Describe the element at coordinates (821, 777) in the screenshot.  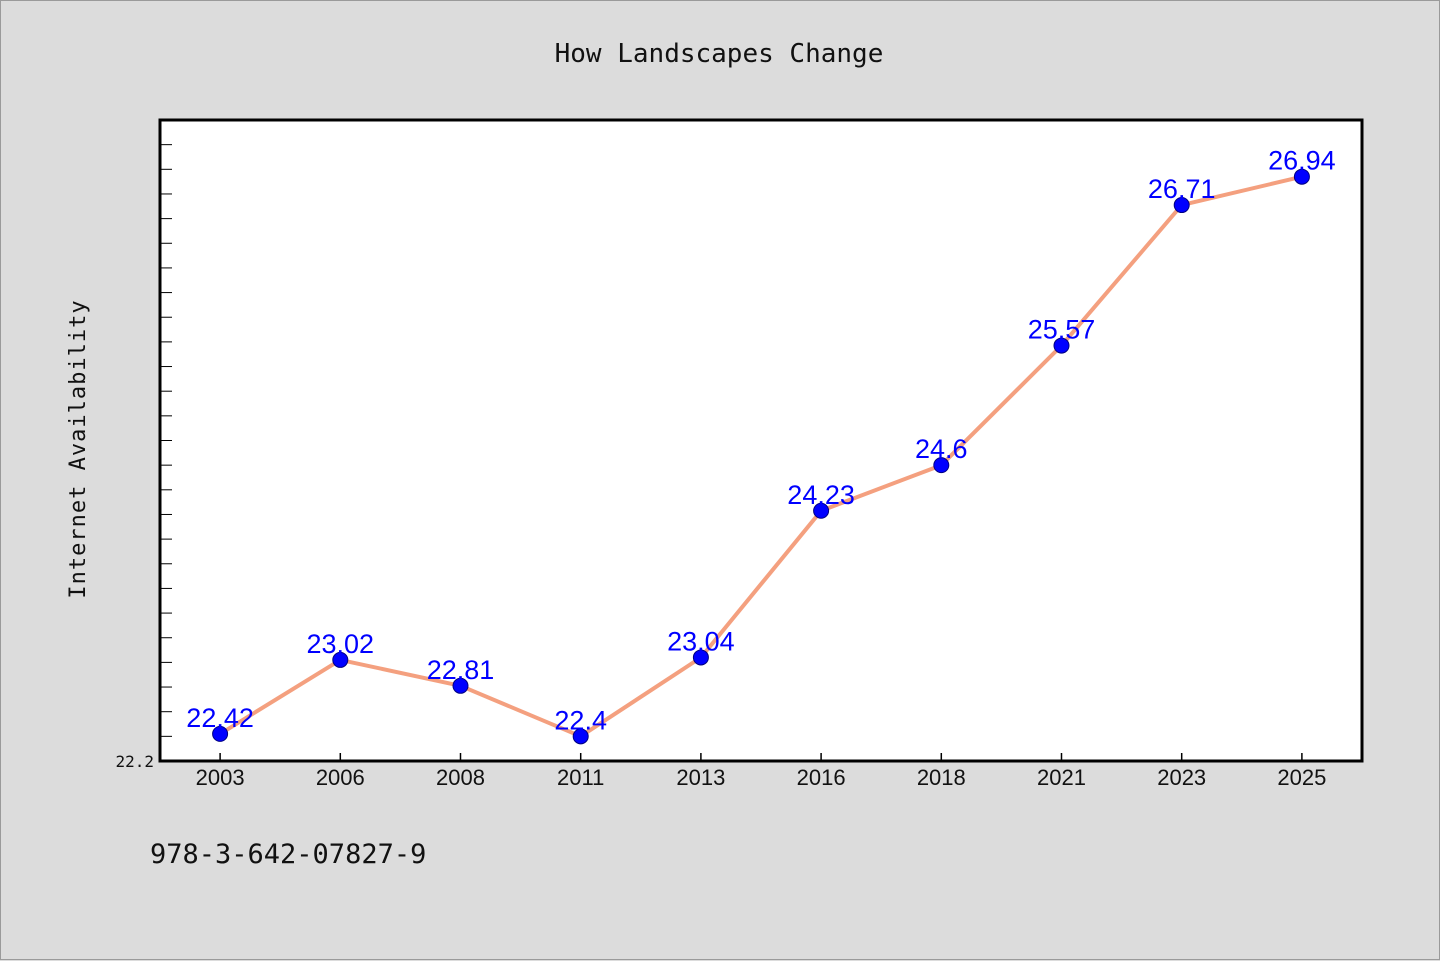
I see `x-tick-label: 2016` at that location.